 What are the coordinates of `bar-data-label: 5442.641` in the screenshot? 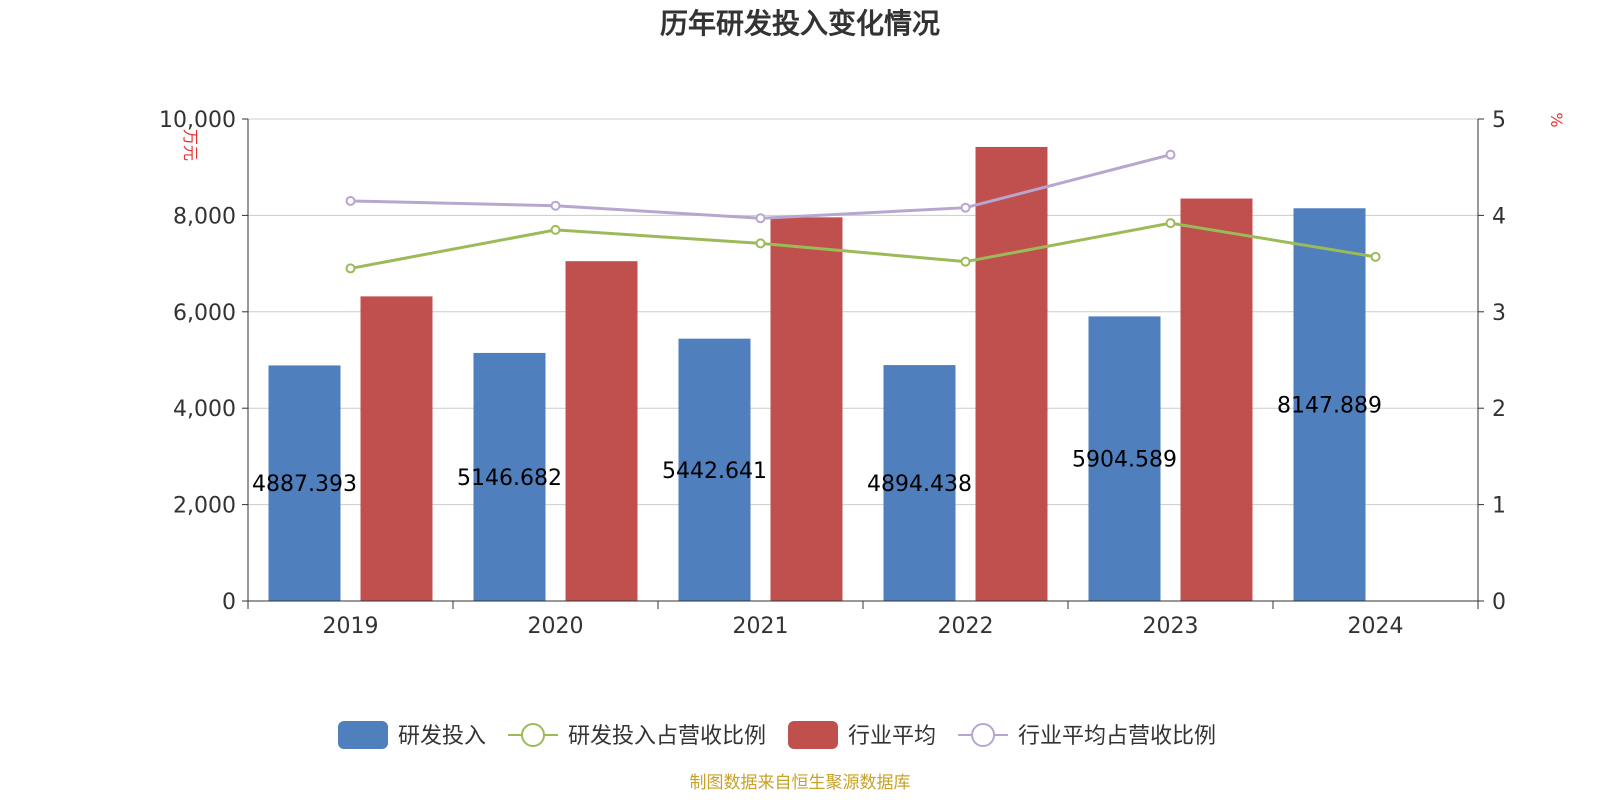 It's located at (714, 471).